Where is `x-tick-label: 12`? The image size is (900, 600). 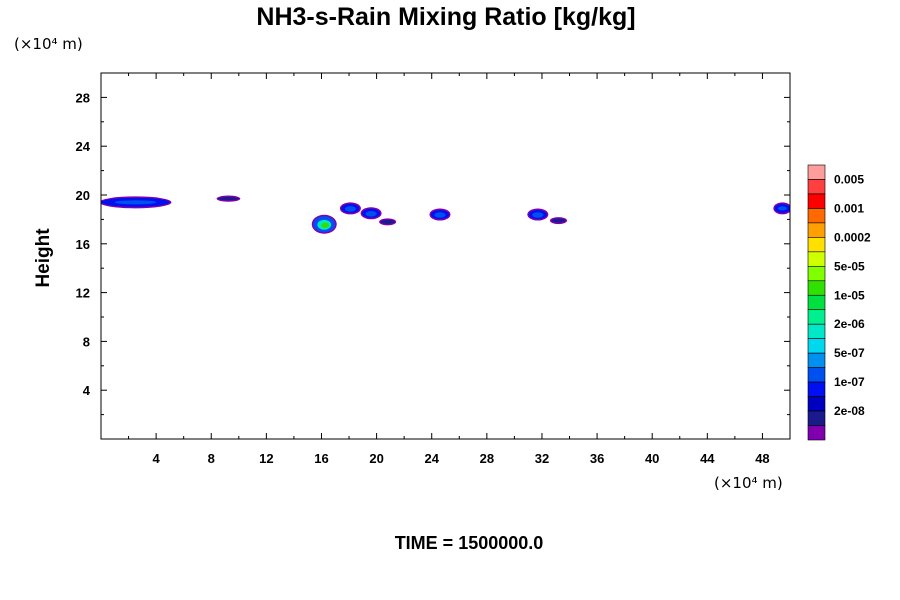
x-tick-label: 12 is located at coordinates (266, 458).